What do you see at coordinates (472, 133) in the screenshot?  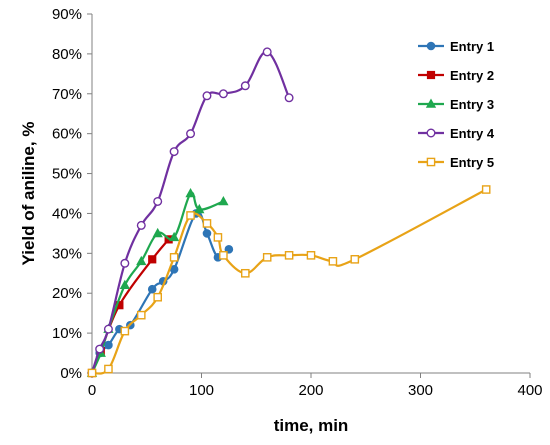 I see `legend-label: Entry 4` at bounding box center [472, 133].